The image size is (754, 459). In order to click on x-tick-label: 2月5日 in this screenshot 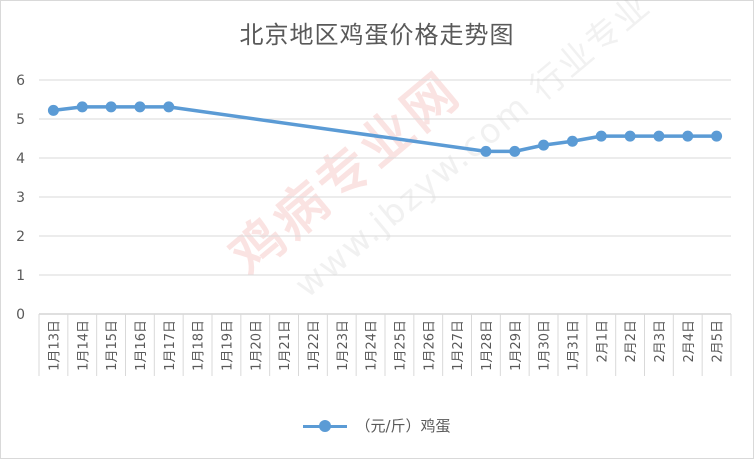, I will do `click(718, 341)`.